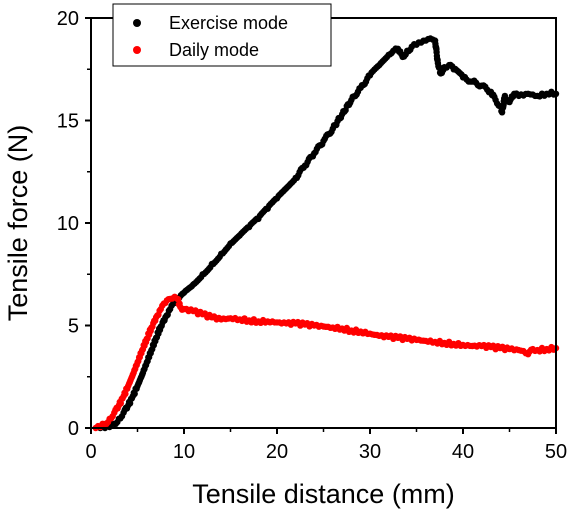 Image resolution: width=576 pixels, height=514 pixels. What do you see at coordinates (463, 452) in the screenshot?
I see `x-tick-label: 40` at bounding box center [463, 452].